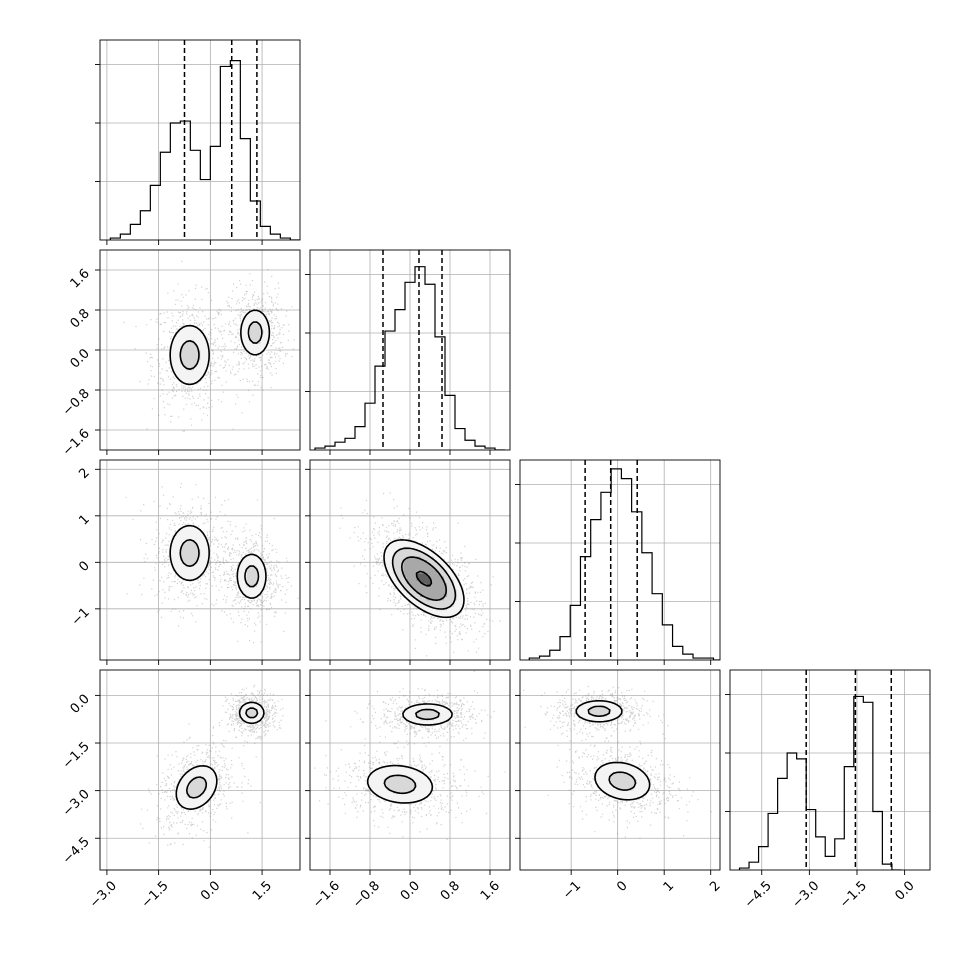  What do you see at coordinates (84, 520) in the screenshot?
I see `y-tick-label: 1` at bounding box center [84, 520].